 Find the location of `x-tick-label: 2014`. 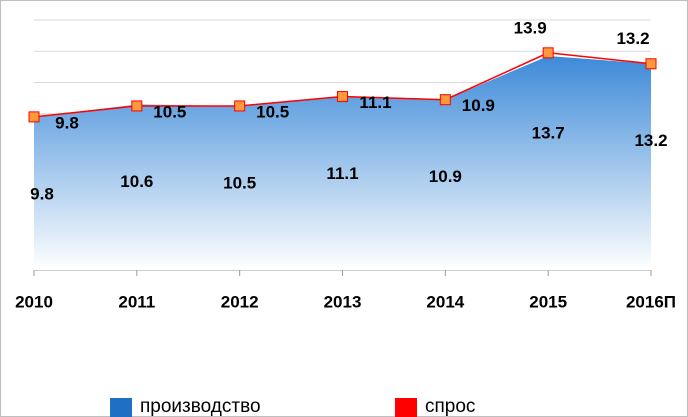

x-tick-label: 2014 is located at coordinates (445, 301).